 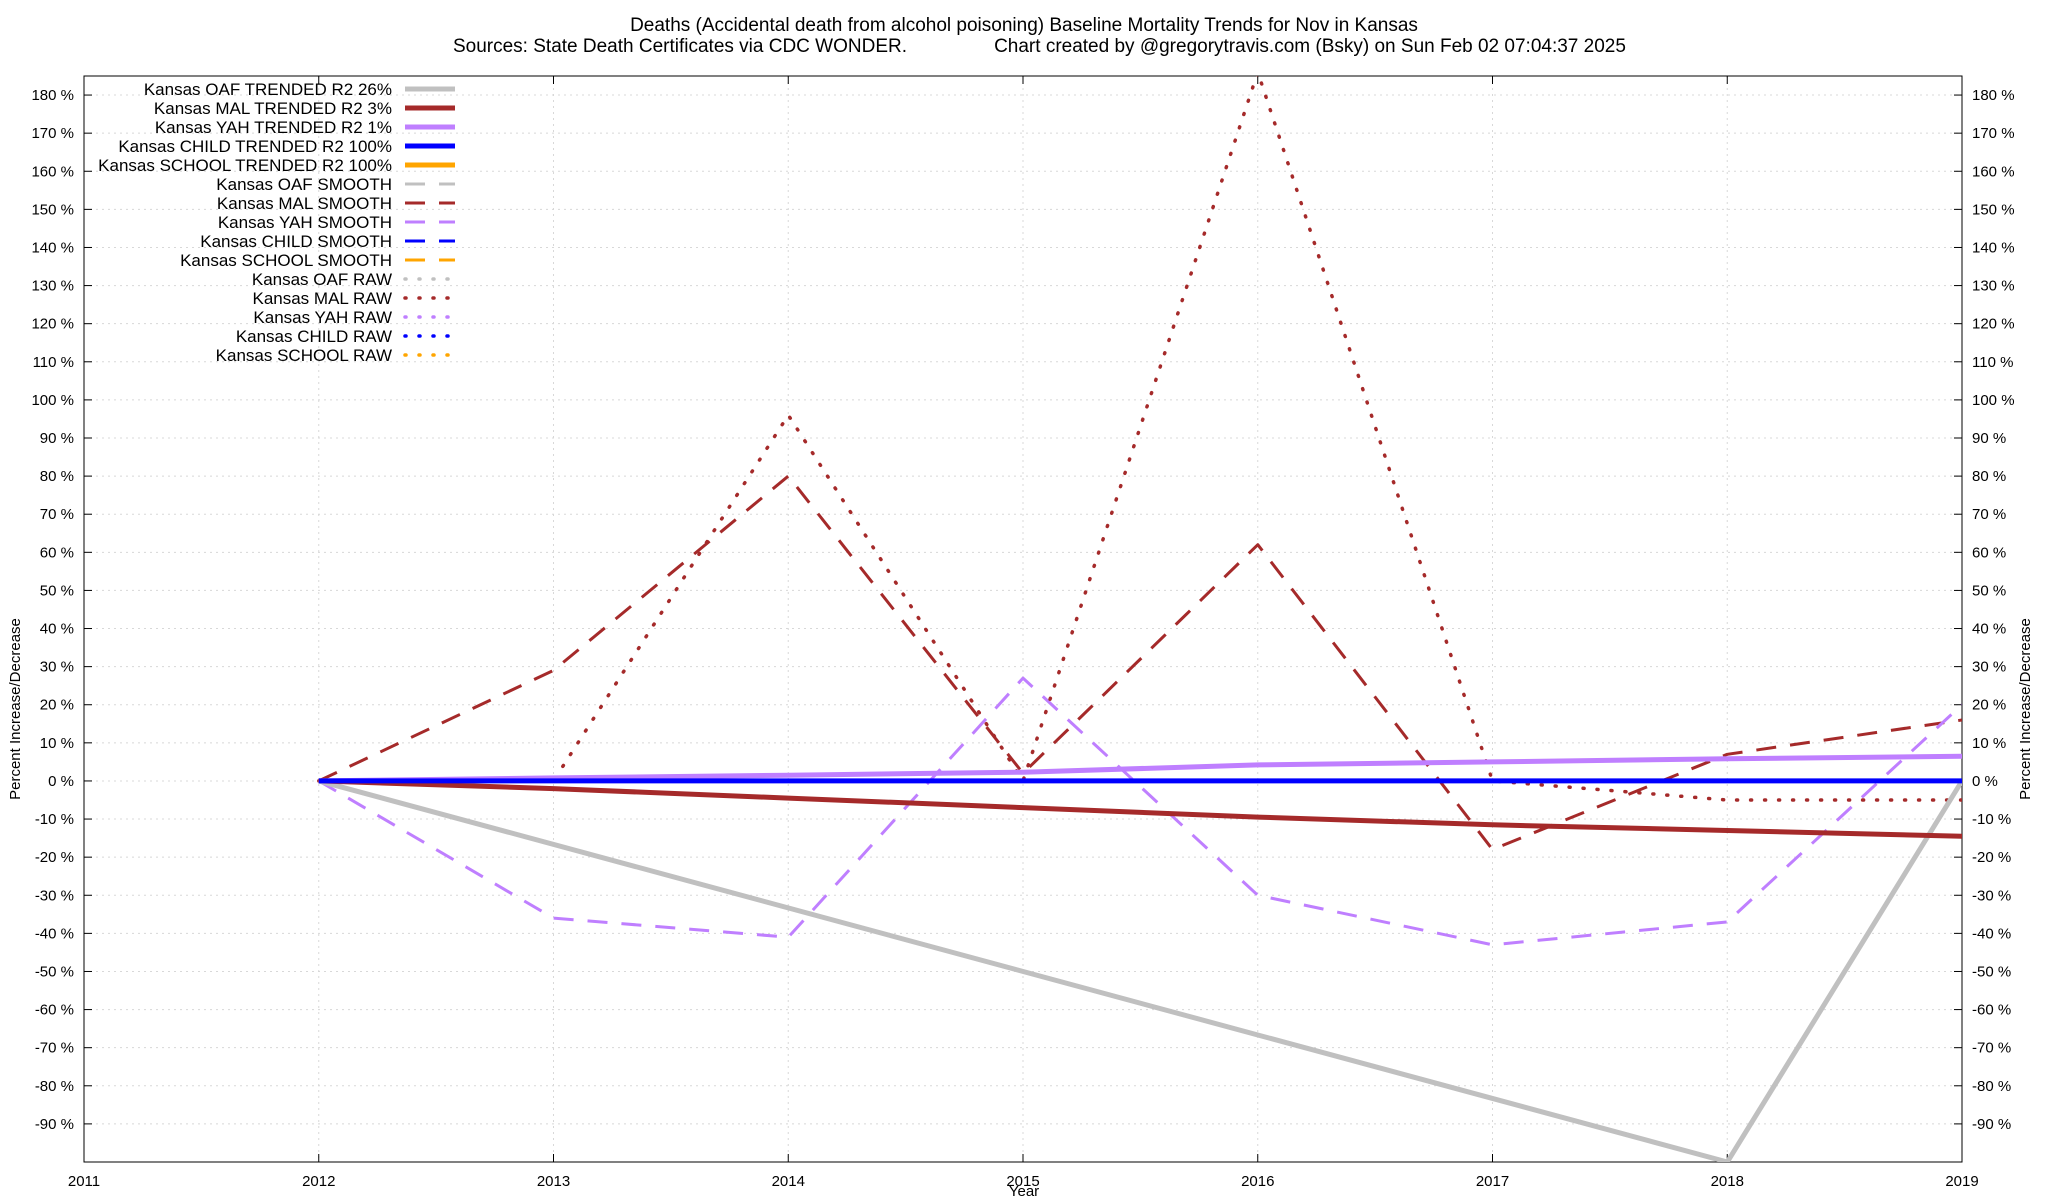 What do you see at coordinates (2025, 709) in the screenshot?
I see `y-axis-label-right: Percent Increase/Decrease` at bounding box center [2025, 709].